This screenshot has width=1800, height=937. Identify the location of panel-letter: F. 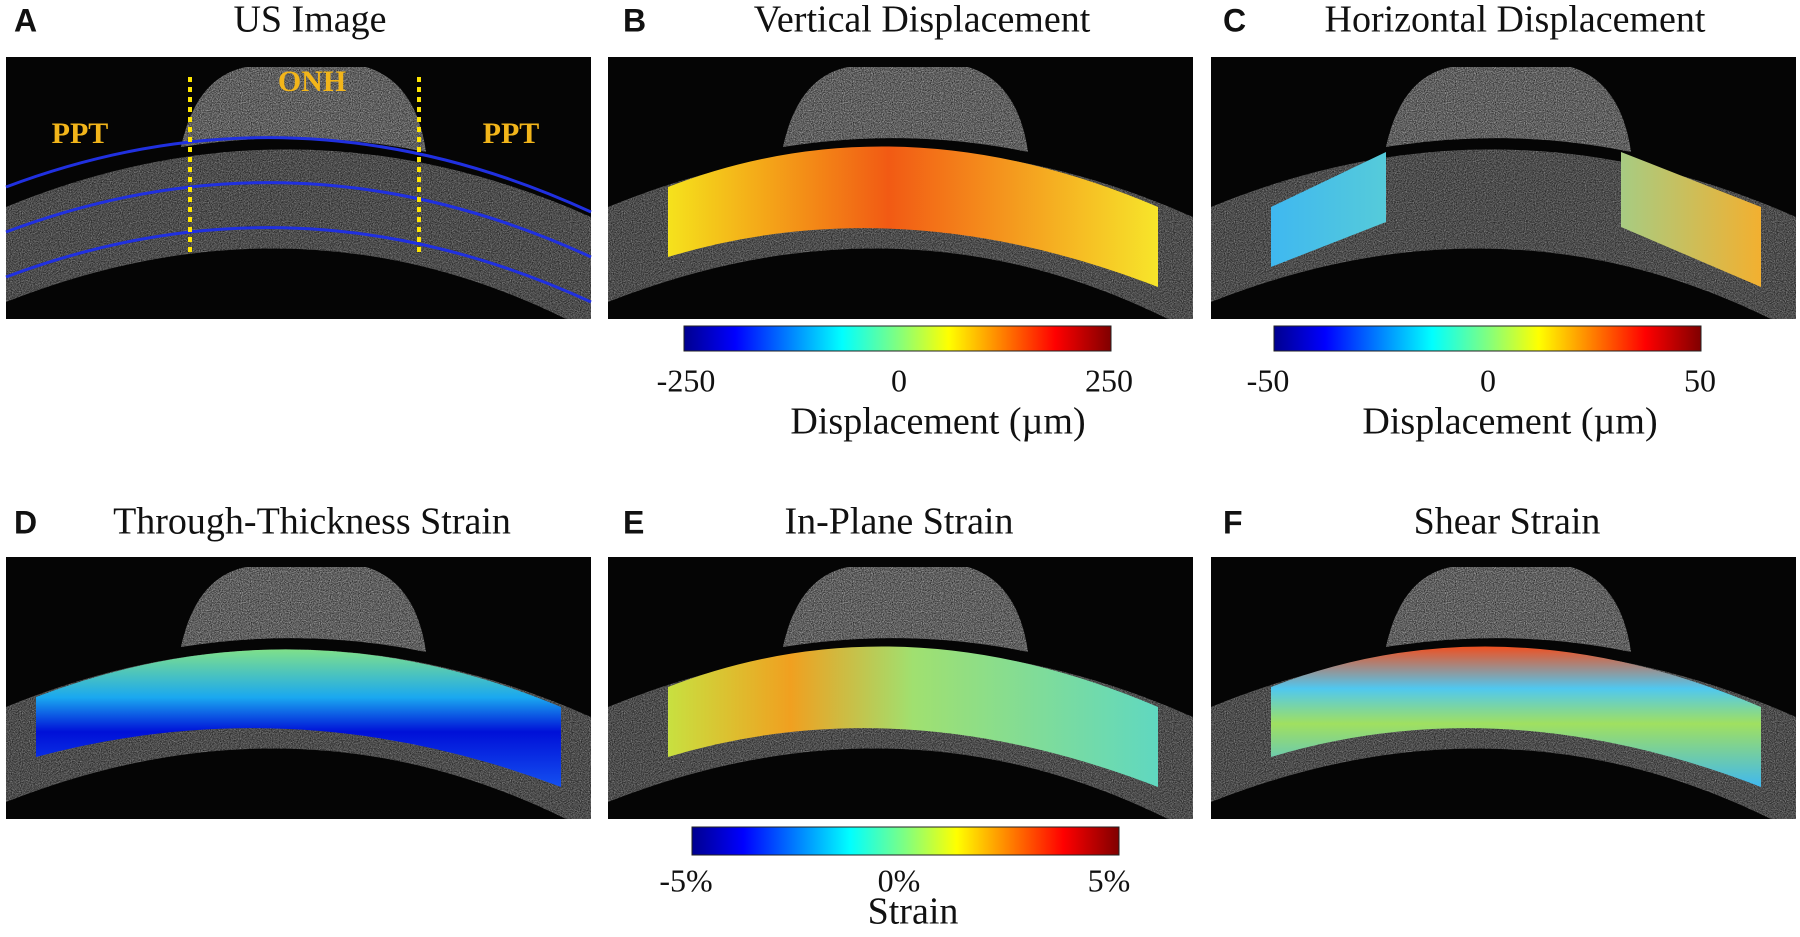
(1233, 522).